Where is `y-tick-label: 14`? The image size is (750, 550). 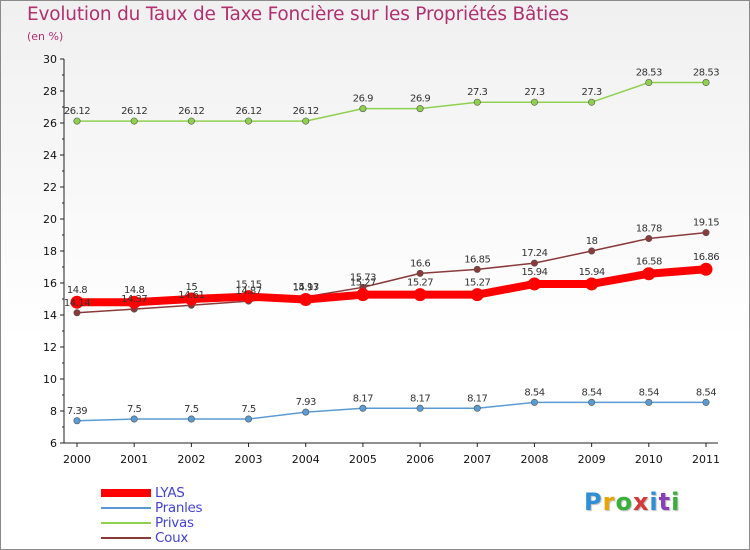 y-tick-label: 14 is located at coordinates (50, 315).